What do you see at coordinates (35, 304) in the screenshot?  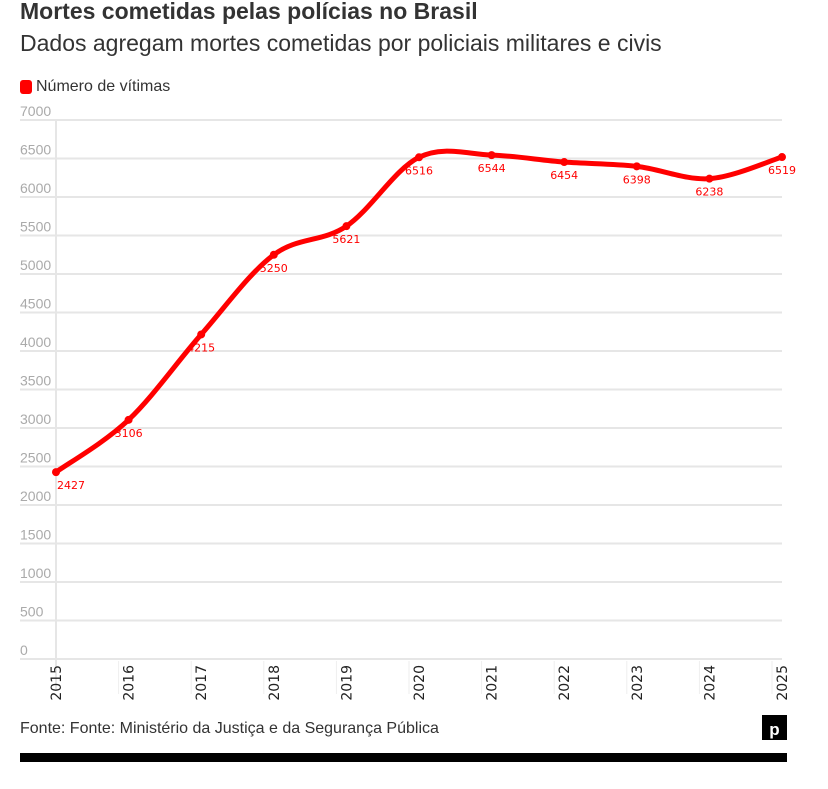 I see `y-tick-label: 4500` at bounding box center [35, 304].